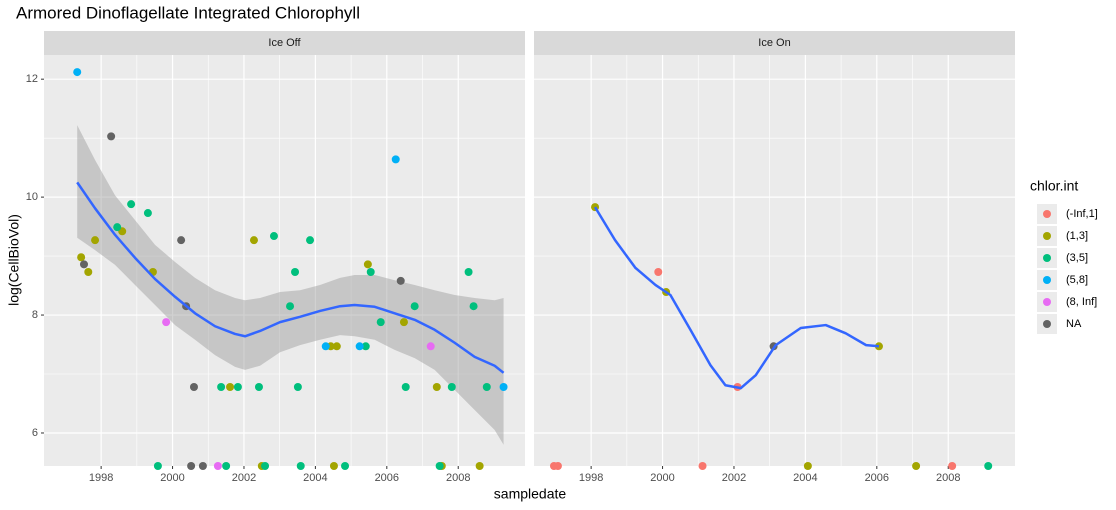  Describe the element at coordinates (1077, 236) in the screenshot. I see `legend-label: (1,3]` at that location.